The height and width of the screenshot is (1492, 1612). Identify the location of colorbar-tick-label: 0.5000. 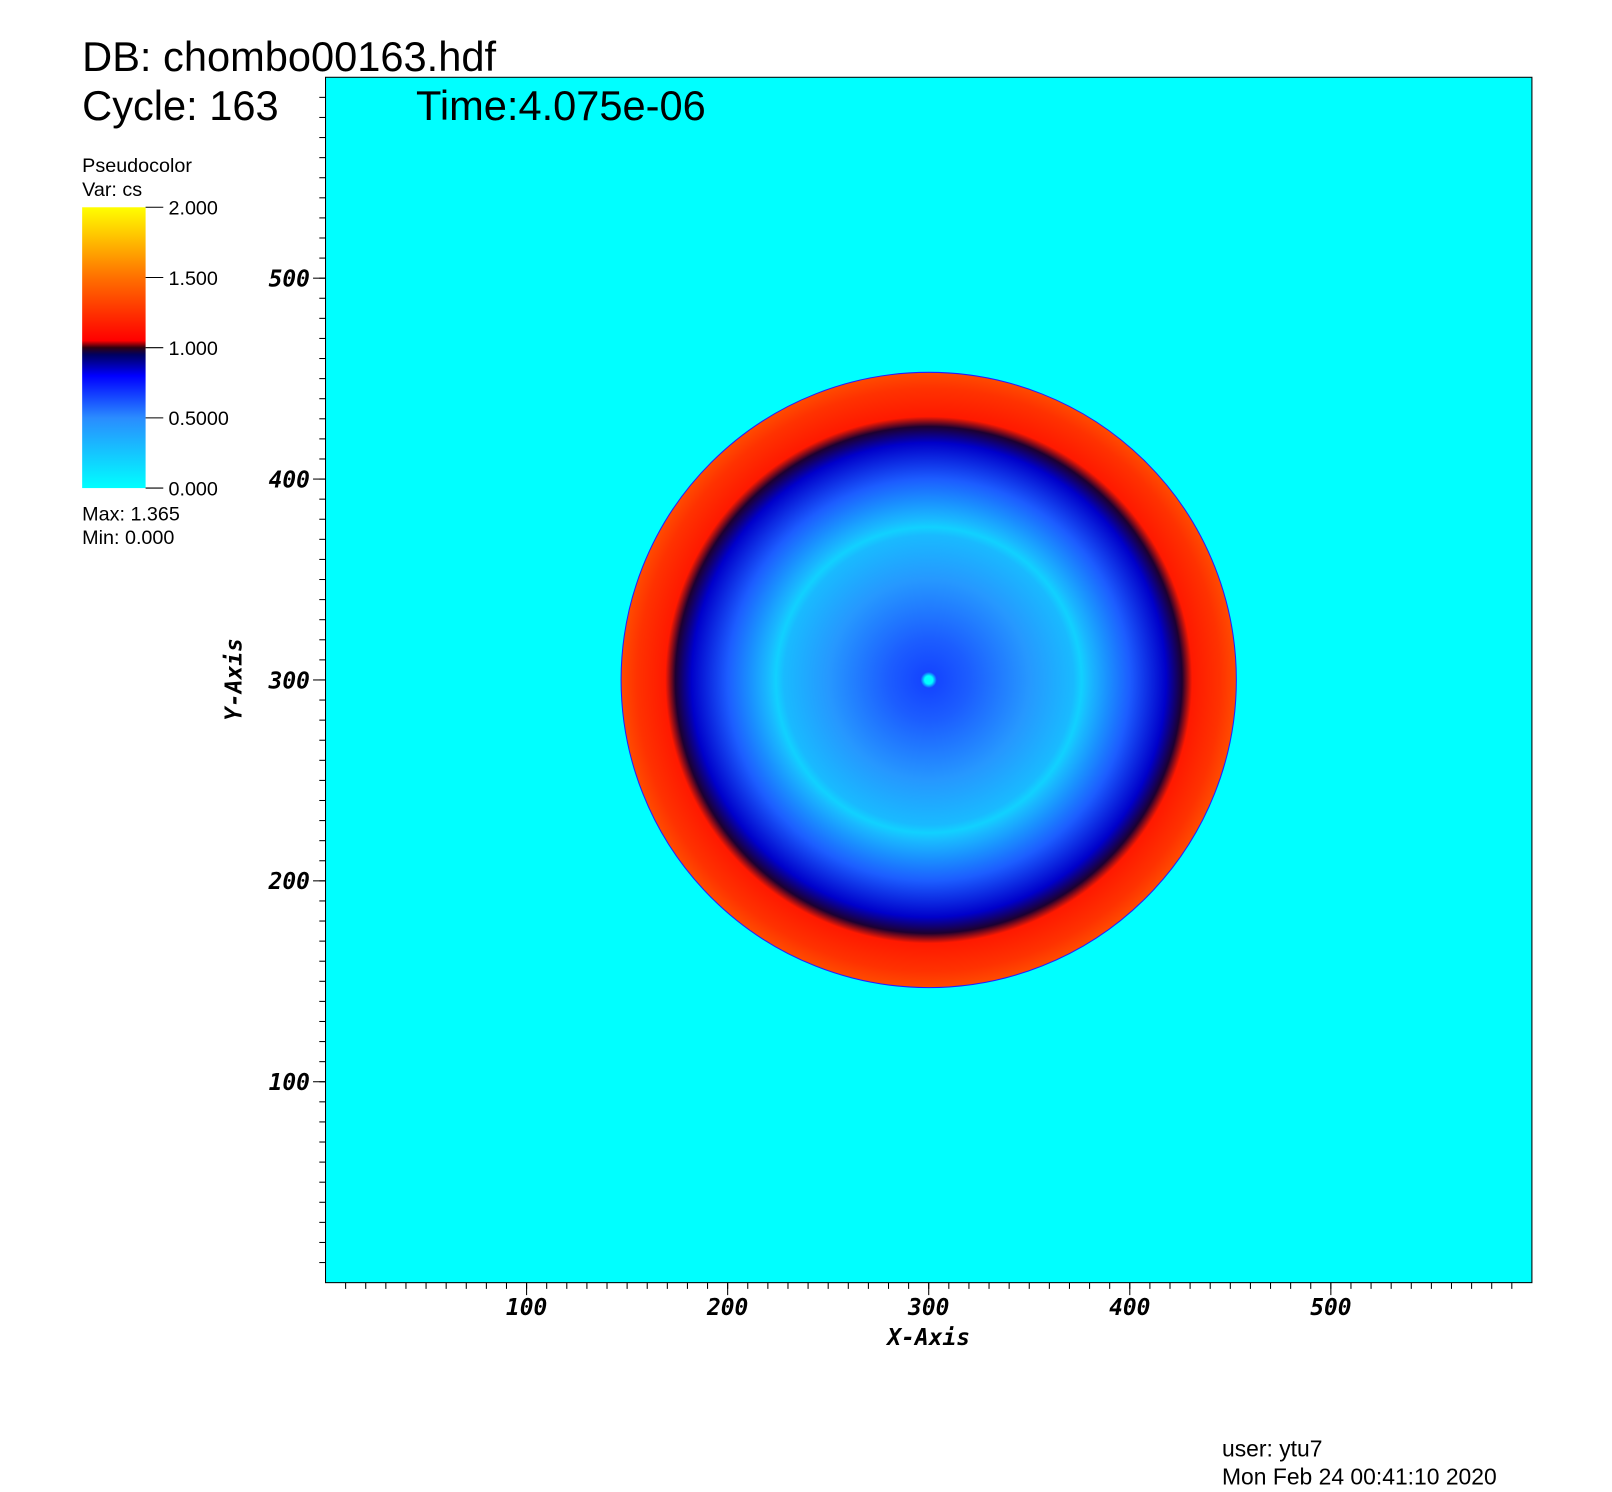
(198, 419).